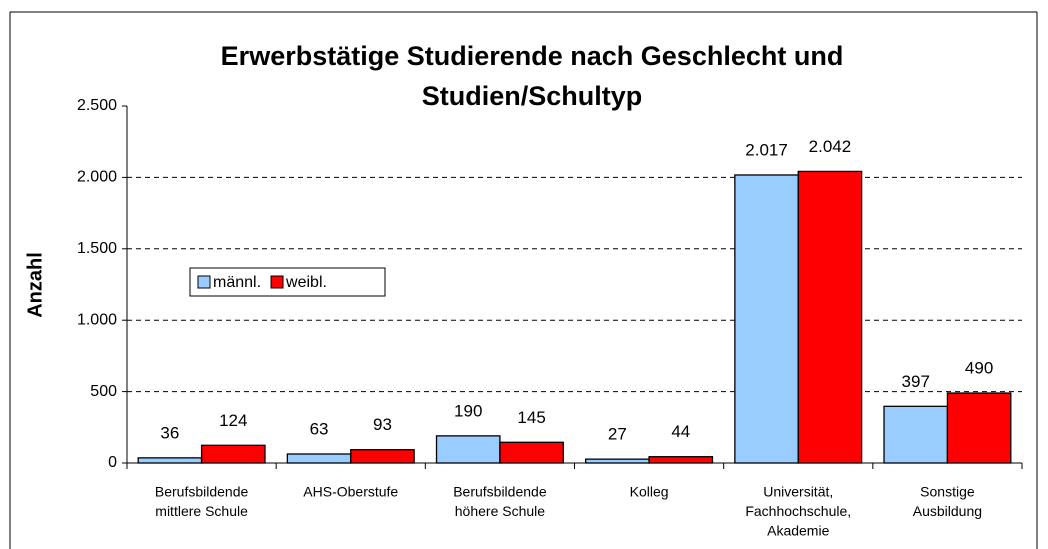 Image resolution: width=1048 pixels, height=549 pixels. Describe the element at coordinates (97, 105) in the screenshot. I see `y-tick-label: 2.500` at that location.